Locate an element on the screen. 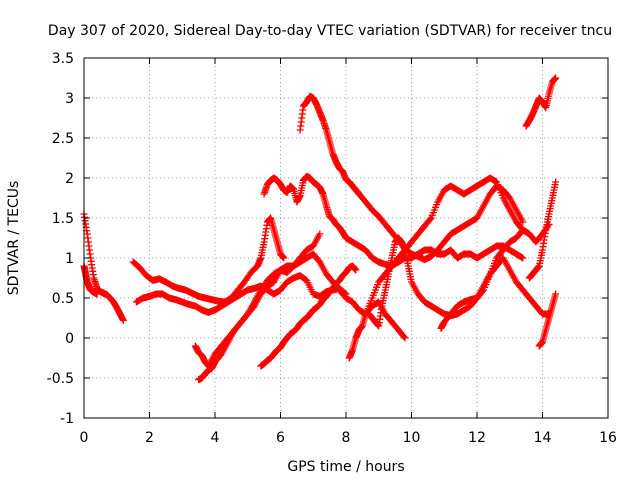  series-arc6 is located at coordinates (257, 300).